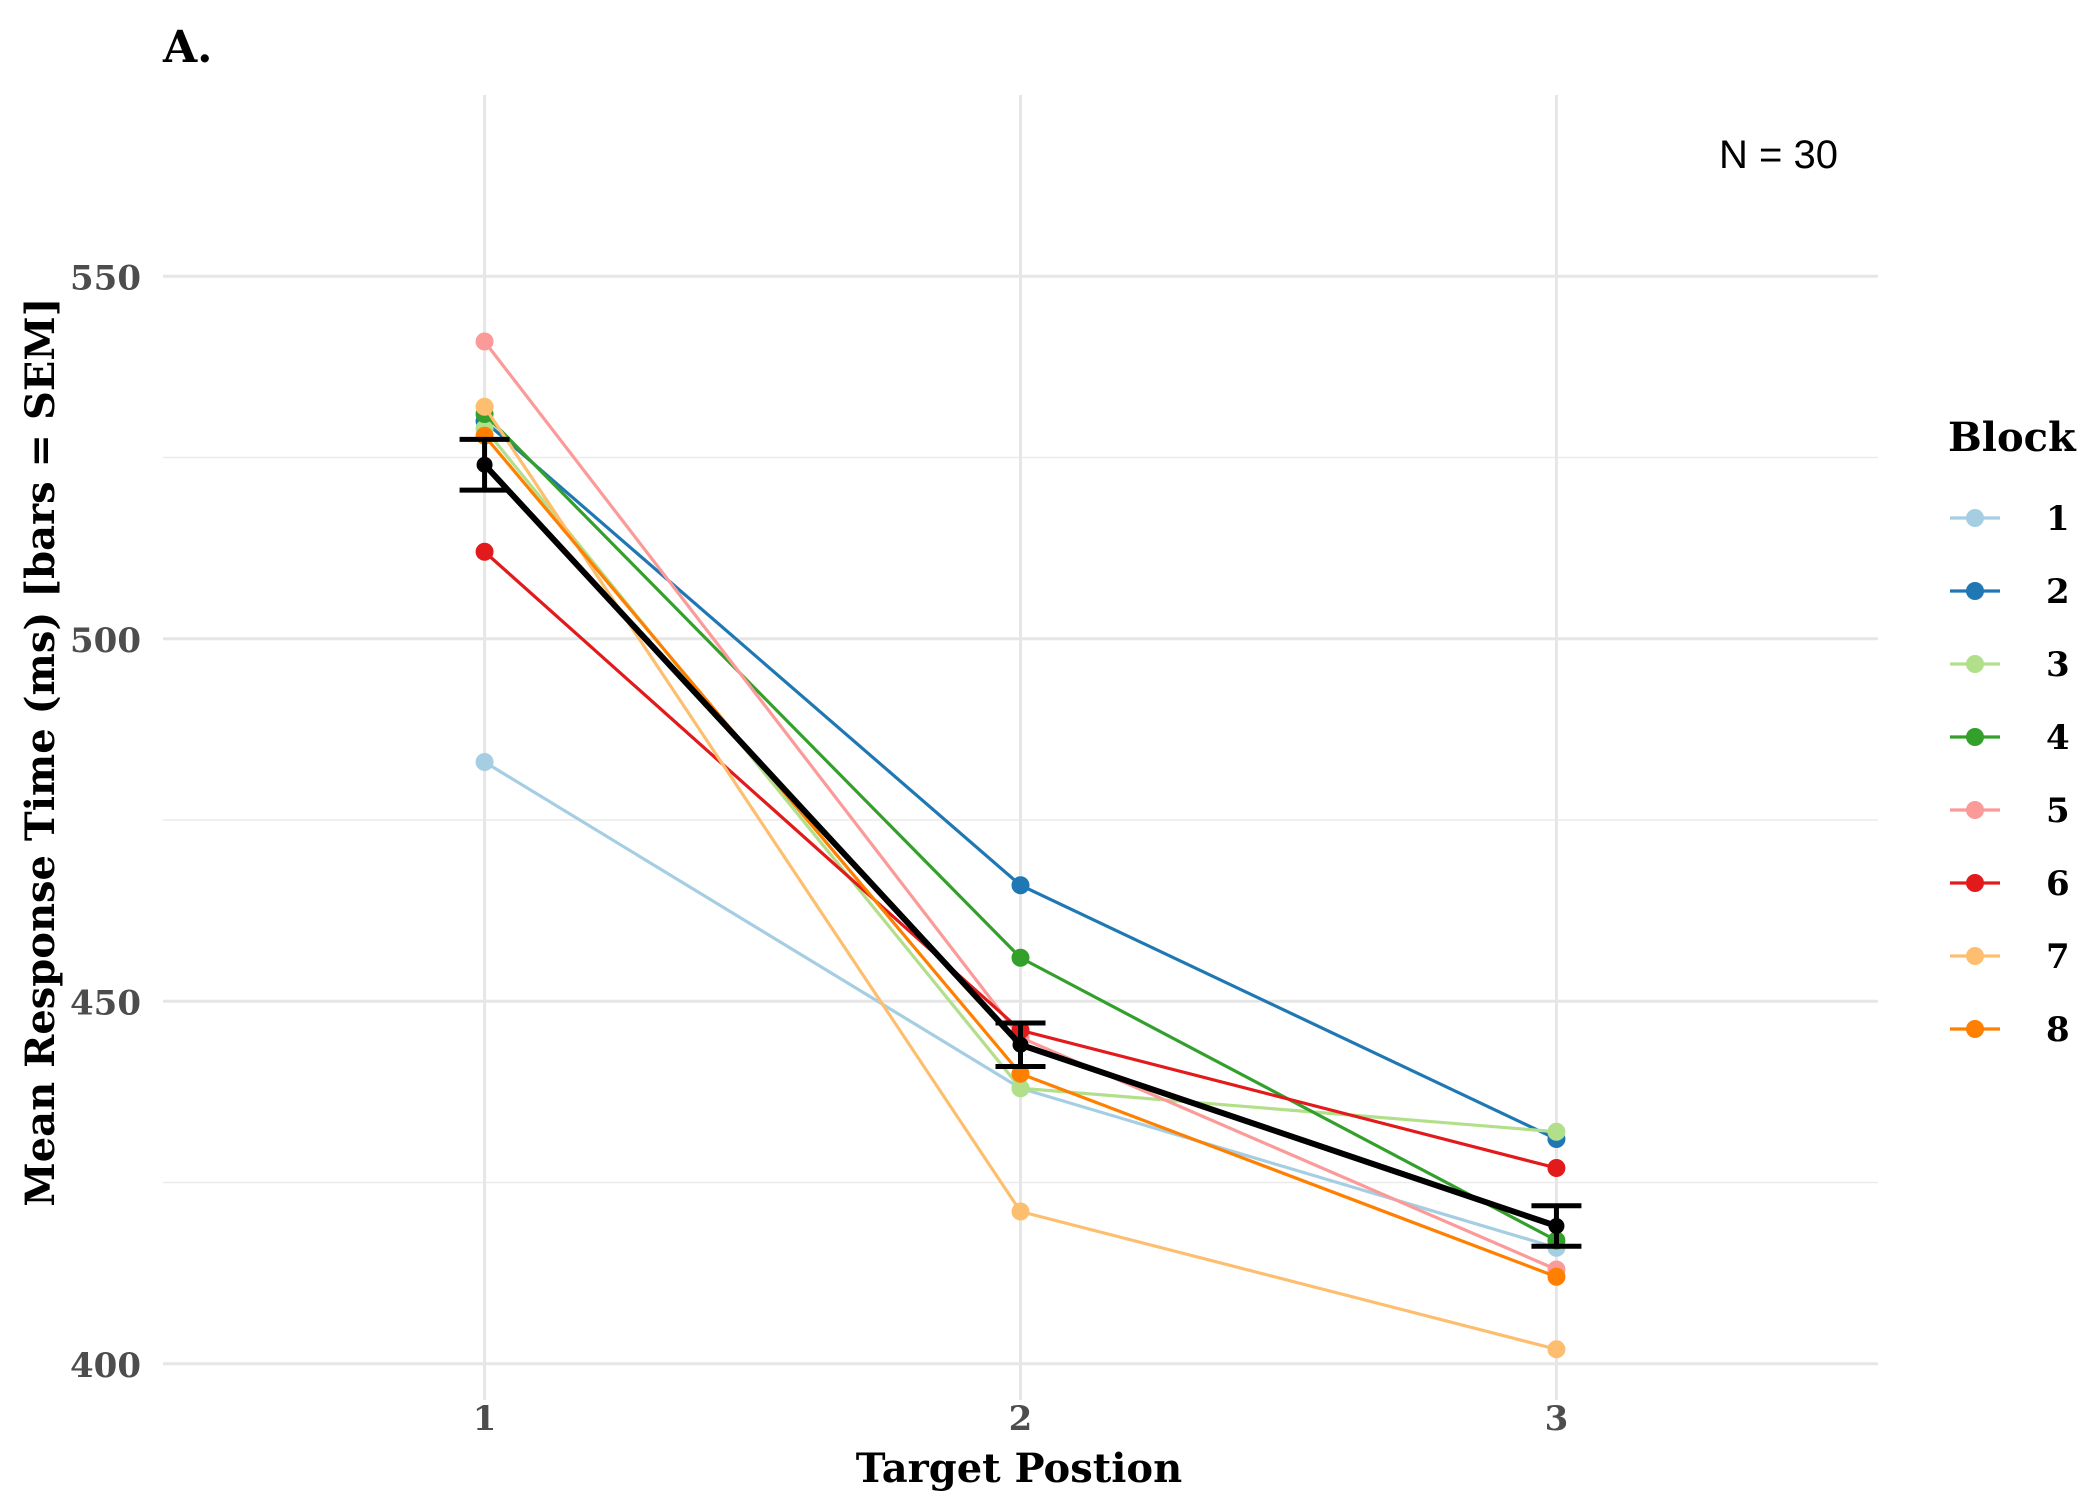 This screenshot has width=2100, height=1500. Describe the element at coordinates (2058, 884) in the screenshot. I see `legend-label: 6` at that location.